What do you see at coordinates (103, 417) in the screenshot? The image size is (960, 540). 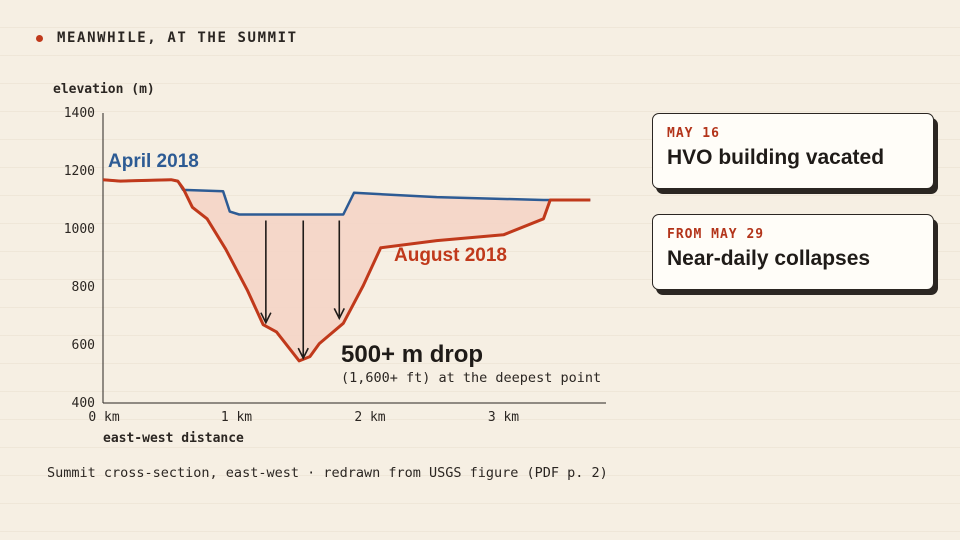 I see `x-tick-label: 0 km` at bounding box center [103, 417].